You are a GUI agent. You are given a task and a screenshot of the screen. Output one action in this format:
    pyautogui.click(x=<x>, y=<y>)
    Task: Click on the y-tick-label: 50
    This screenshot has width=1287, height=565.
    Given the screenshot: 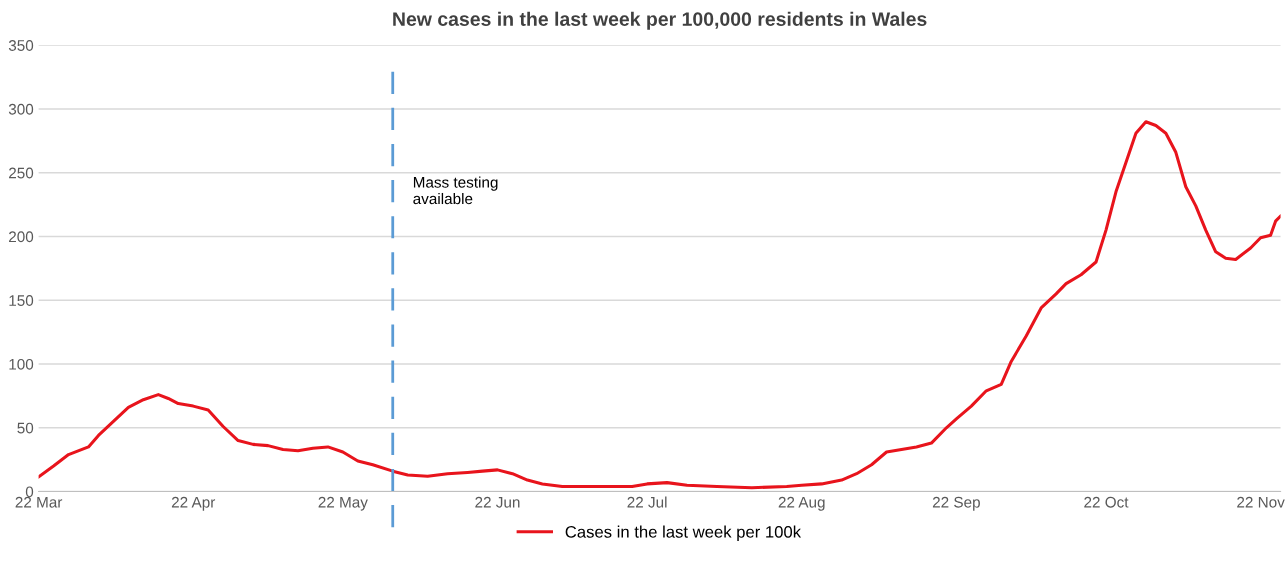 What is the action you would take?
    pyautogui.click(x=25, y=428)
    